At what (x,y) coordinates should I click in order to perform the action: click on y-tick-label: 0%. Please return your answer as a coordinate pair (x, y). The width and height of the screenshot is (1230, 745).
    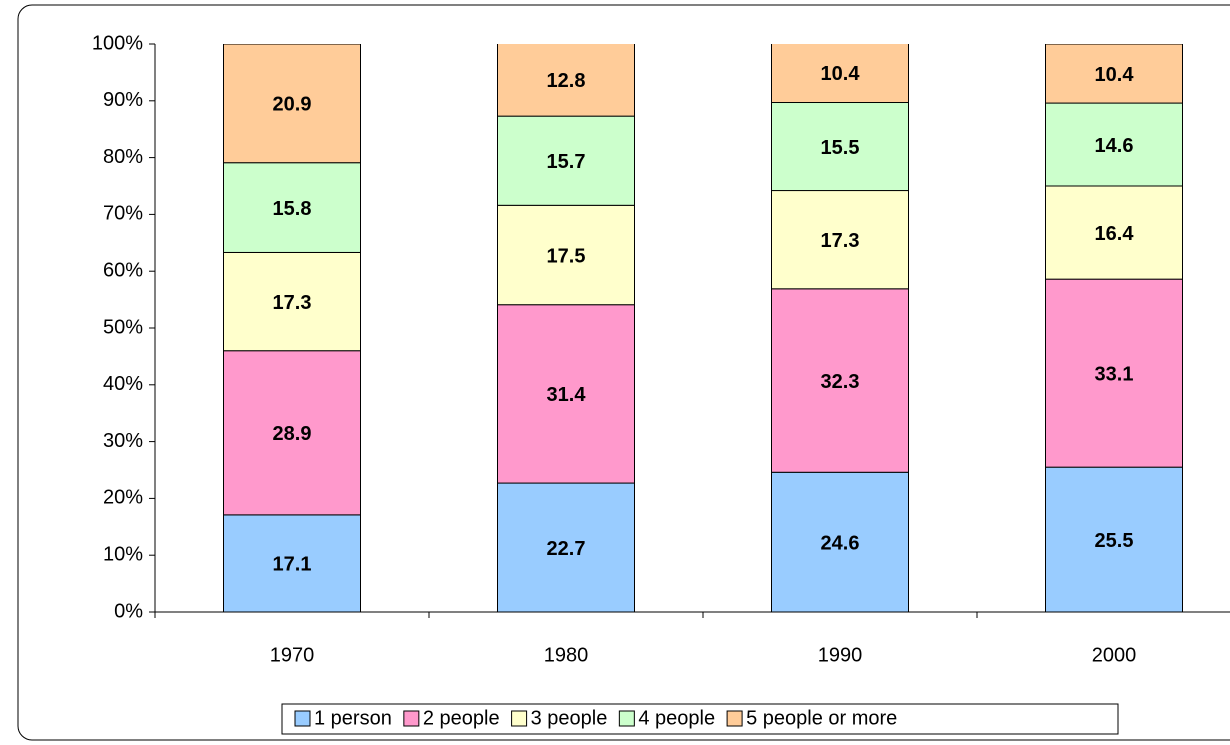
    Looking at the image, I should click on (128, 611).